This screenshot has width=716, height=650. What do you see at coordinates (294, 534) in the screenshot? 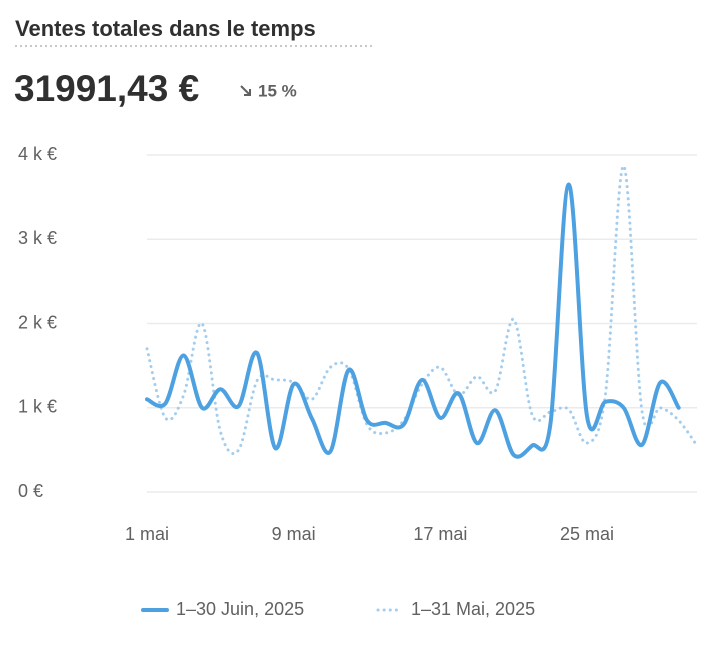
I see `x-tick-label: 9 mai` at bounding box center [294, 534].